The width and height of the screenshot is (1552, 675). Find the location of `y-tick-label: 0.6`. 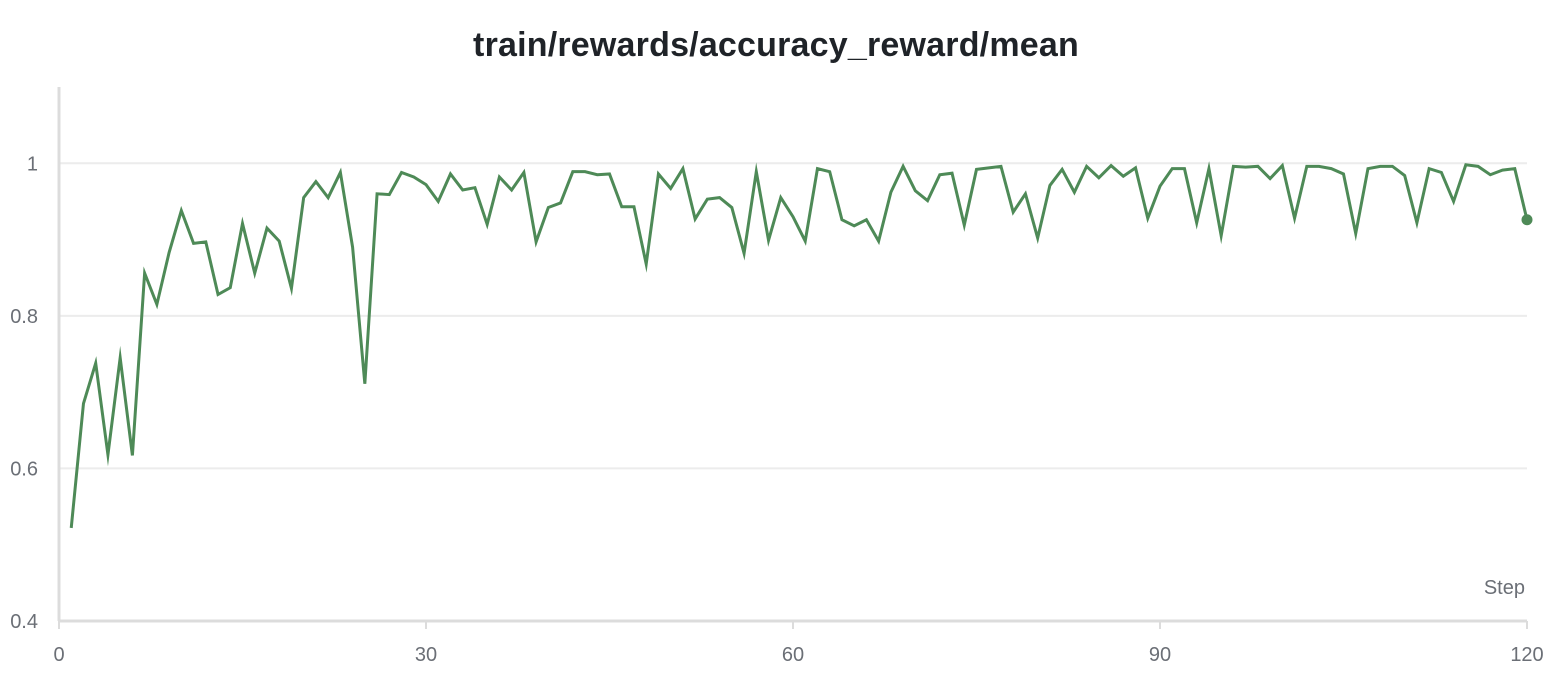

y-tick-label: 0.6 is located at coordinates (24, 469).